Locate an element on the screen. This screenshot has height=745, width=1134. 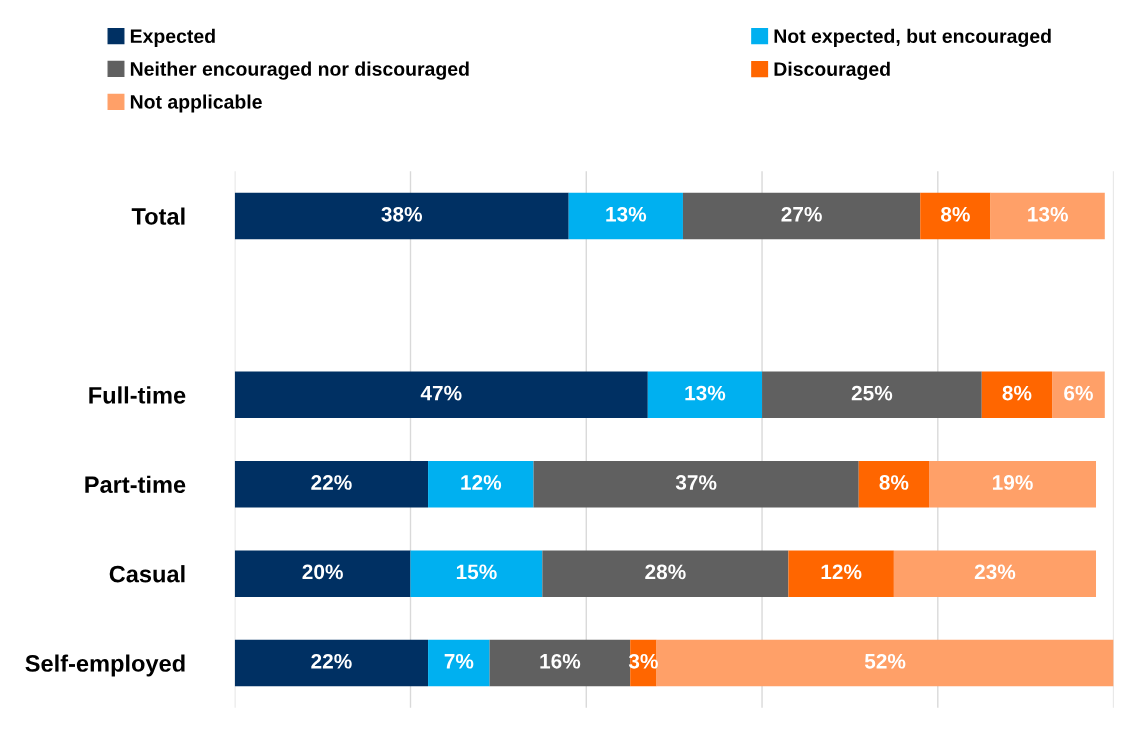
data-label: 47% is located at coordinates (441, 393).